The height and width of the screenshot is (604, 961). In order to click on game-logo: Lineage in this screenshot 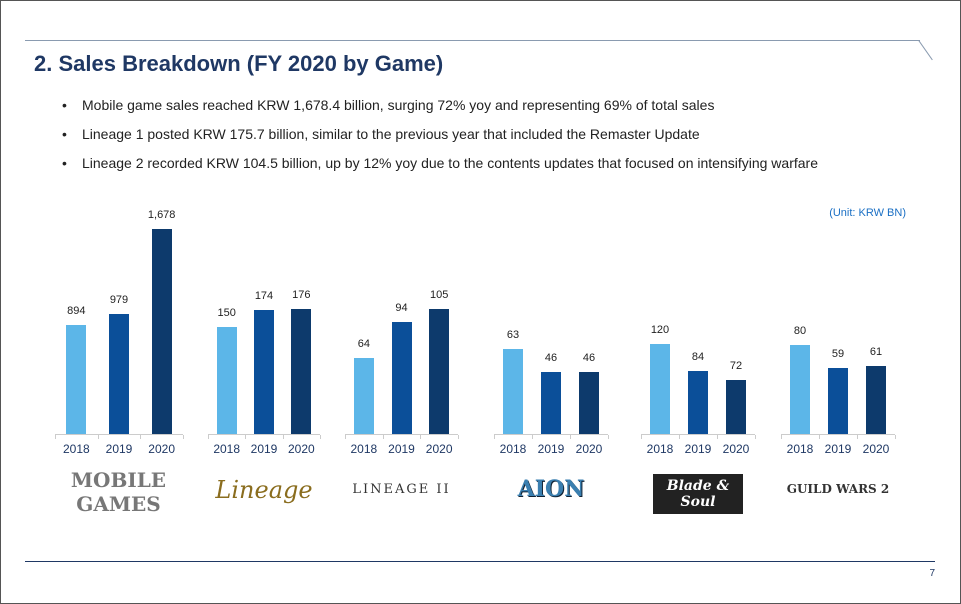, I will do `click(264, 486)`.